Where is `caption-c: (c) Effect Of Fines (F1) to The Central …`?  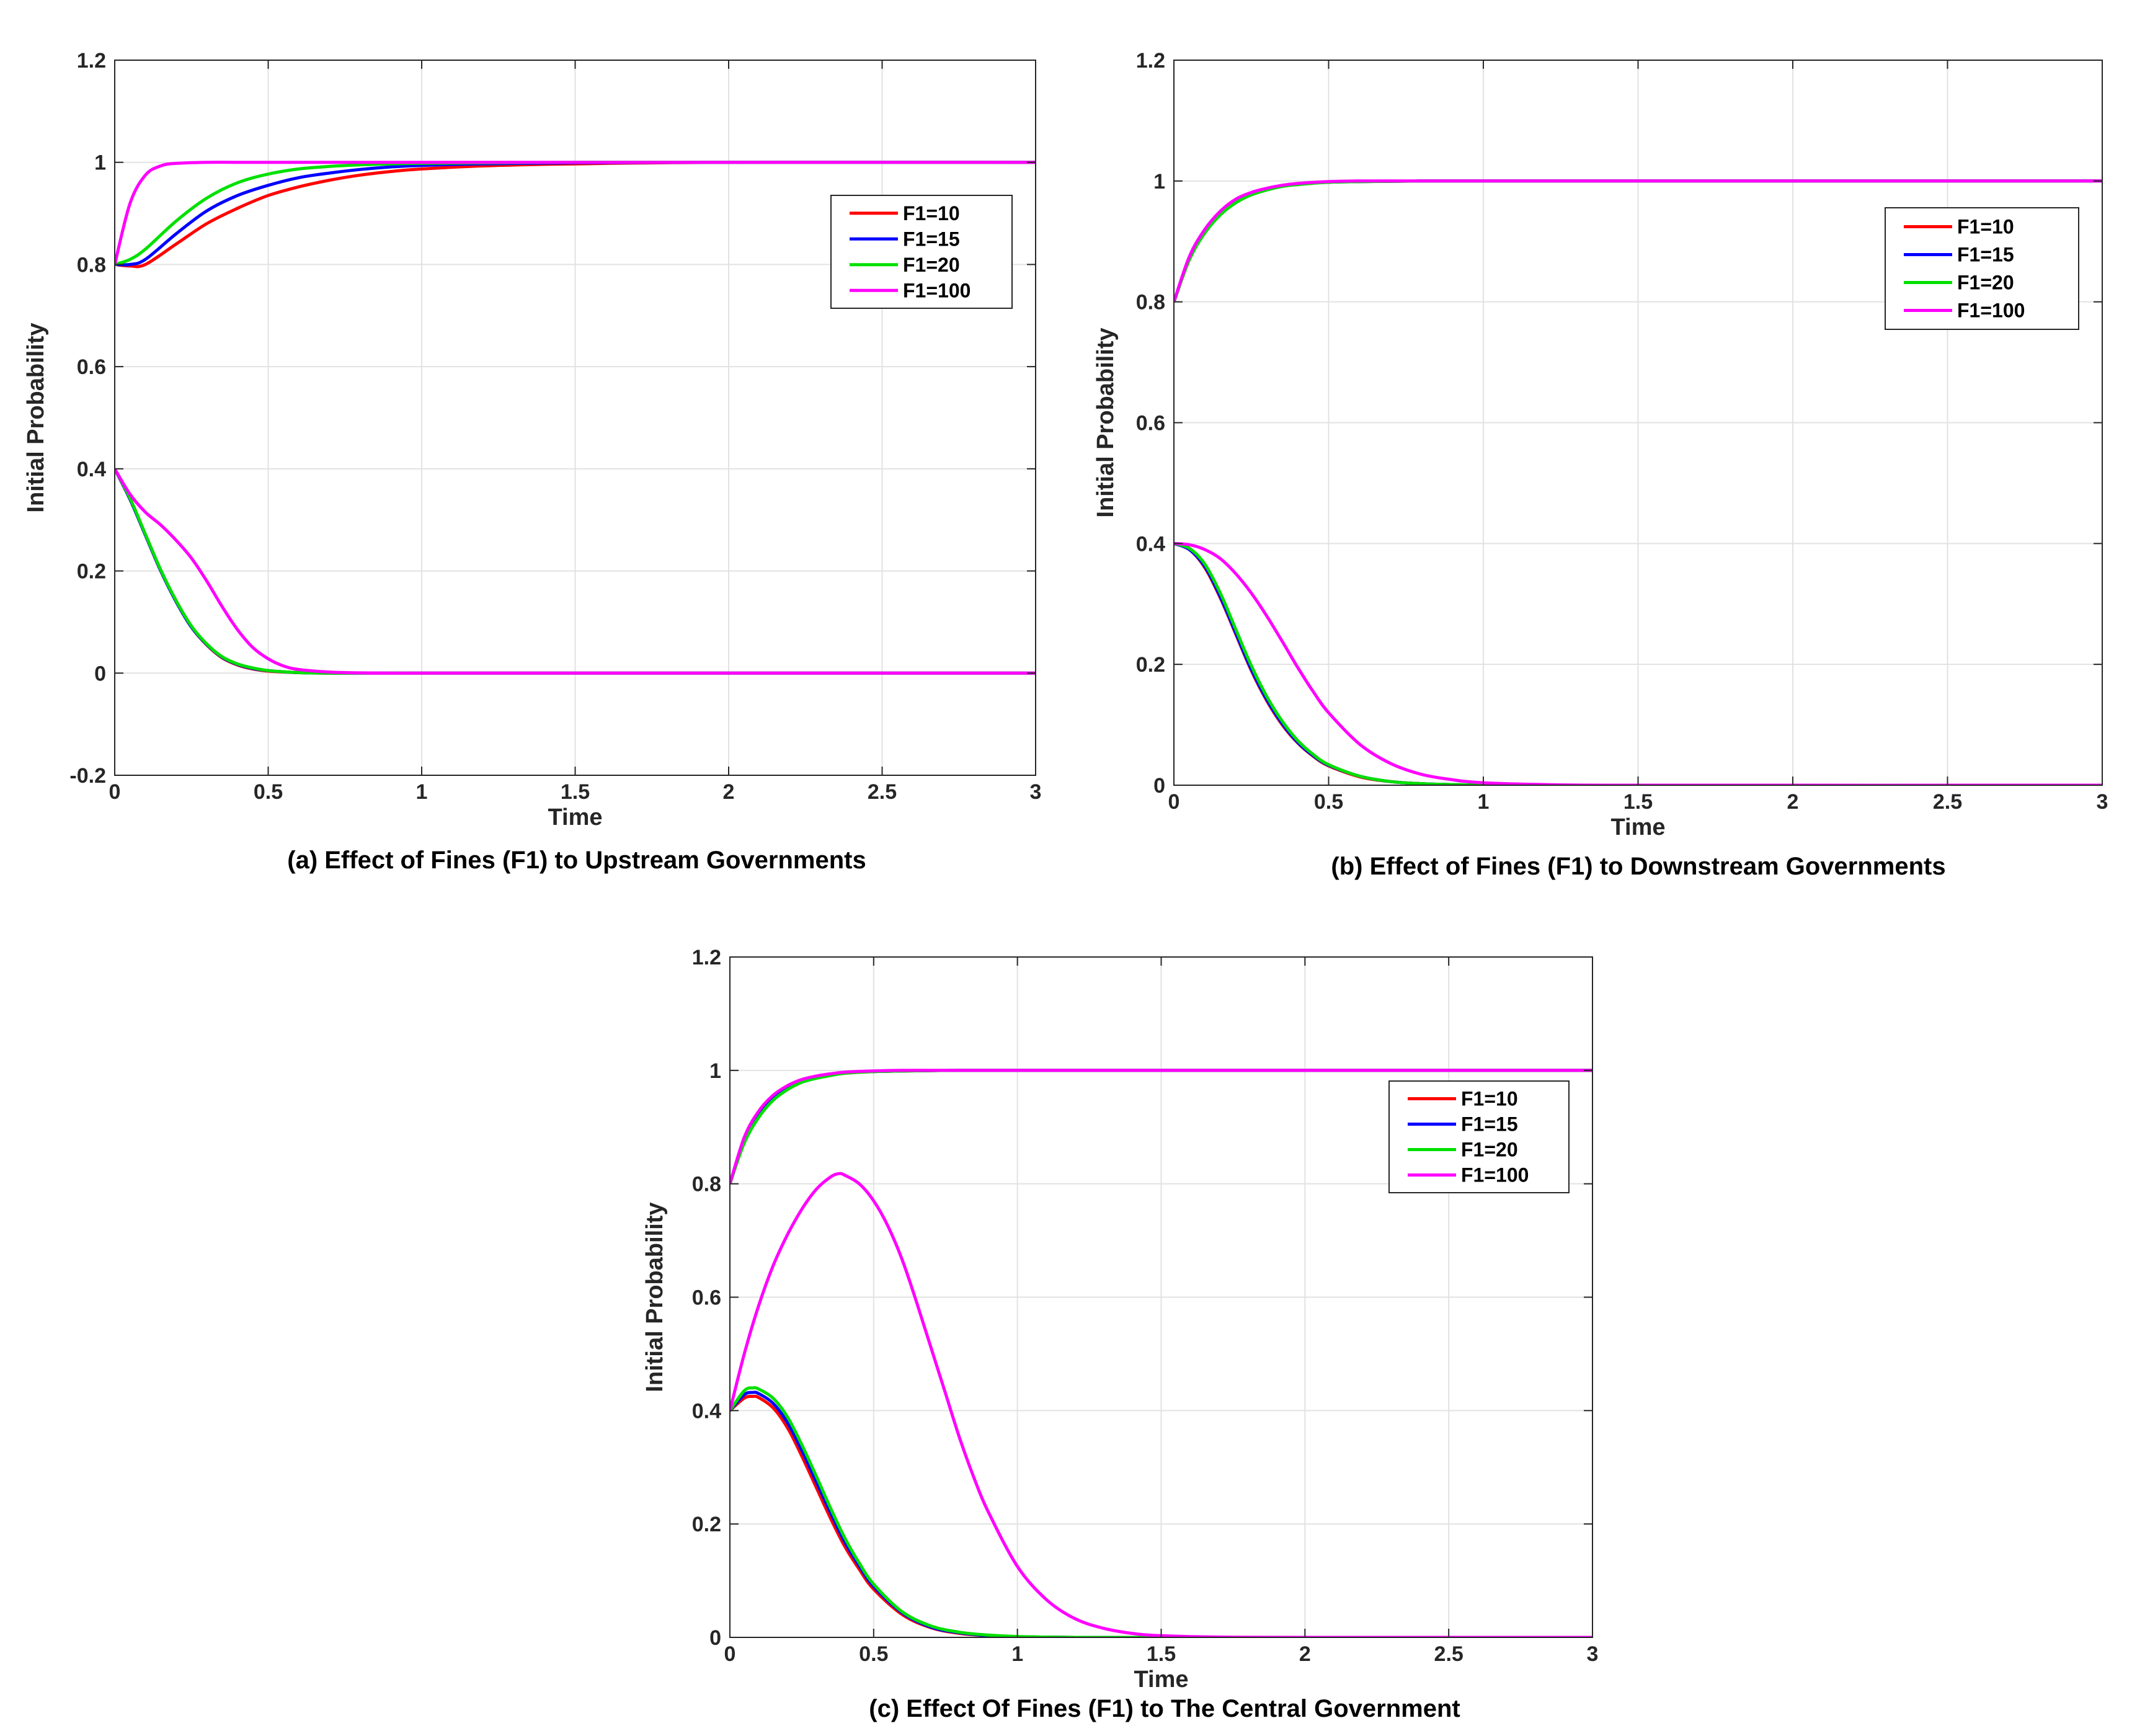 caption-c: (c) Effect Of Fines (F1) to The Central … is located at coordinates (1164, 1708).